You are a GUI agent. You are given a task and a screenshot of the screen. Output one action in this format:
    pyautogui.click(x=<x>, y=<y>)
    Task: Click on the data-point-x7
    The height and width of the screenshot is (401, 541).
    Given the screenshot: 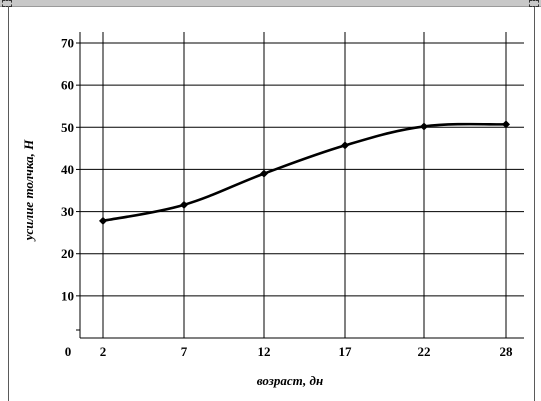 What is the action you would take?
    pyautogui.click(x=184, y=204)
    